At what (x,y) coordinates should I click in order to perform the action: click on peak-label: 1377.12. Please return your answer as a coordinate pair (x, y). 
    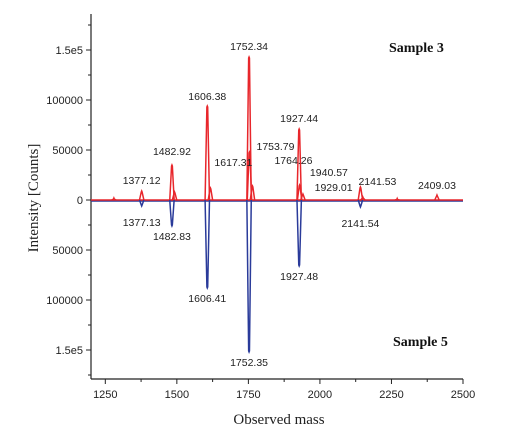
    Looking at the image, I should click on (142, 181).